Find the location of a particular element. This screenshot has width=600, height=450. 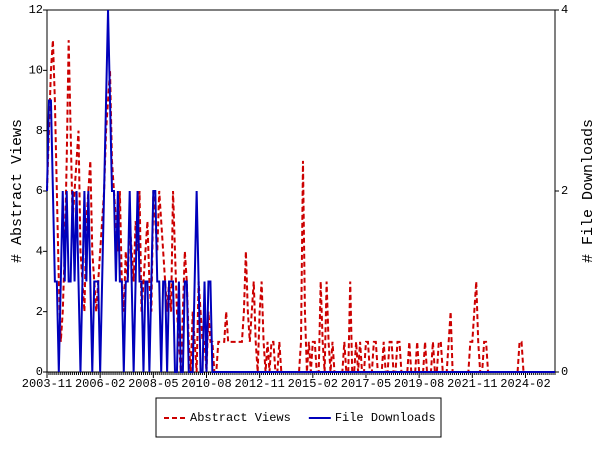

y-tick-label: 10 is located at coordinates (36, 71).